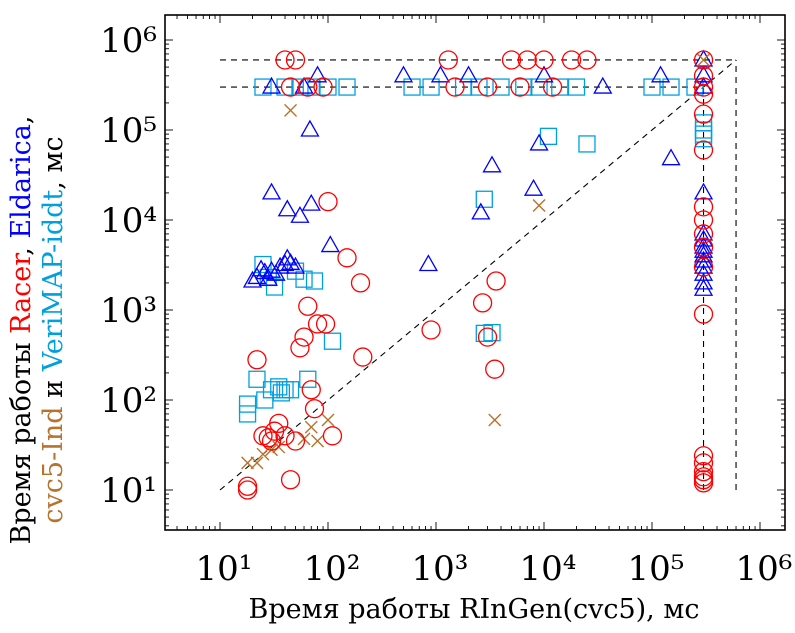 This screenshot has width=795, height=633. I want to click on x-tick-label: 10⁴, so click(548, 569).